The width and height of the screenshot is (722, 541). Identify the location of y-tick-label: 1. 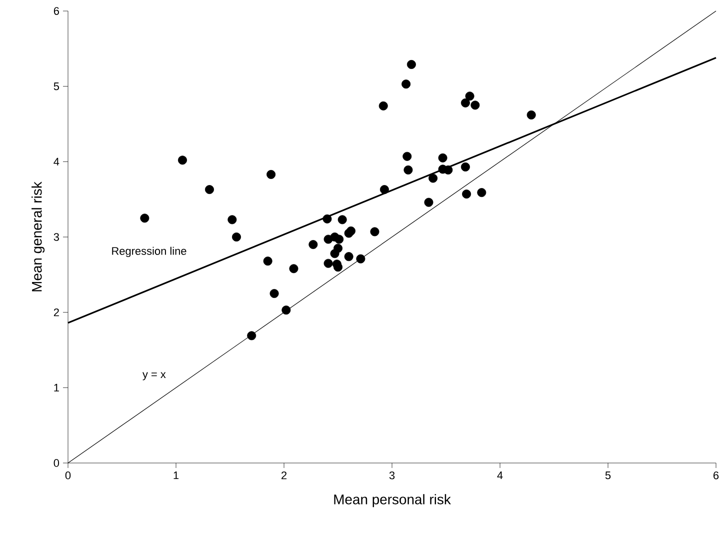
(56, 388).